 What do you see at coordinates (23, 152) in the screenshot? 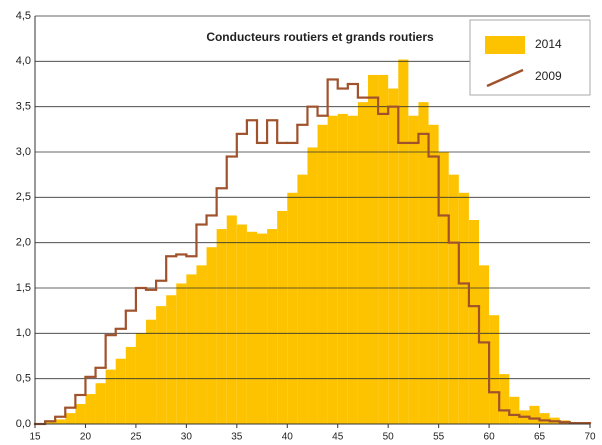
I see `y-tick-label: 3,0` at bounding box center [23, 152].